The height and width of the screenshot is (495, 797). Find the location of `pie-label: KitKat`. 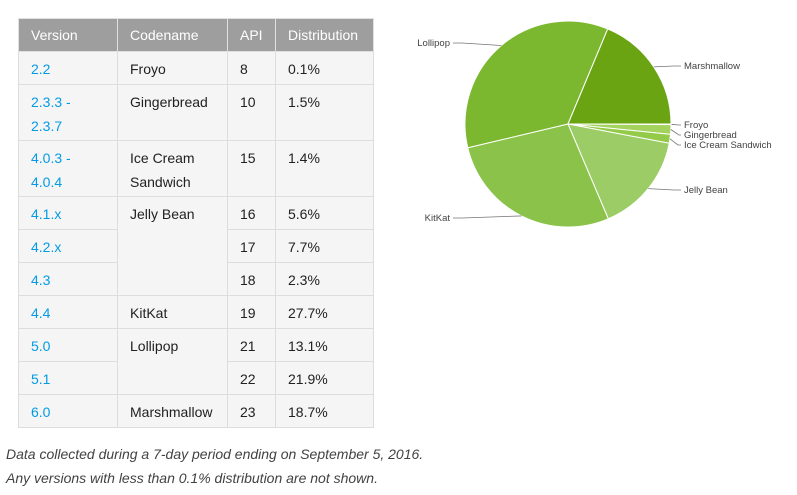

pie-label: KitKat is located at coordinates (438, 218).